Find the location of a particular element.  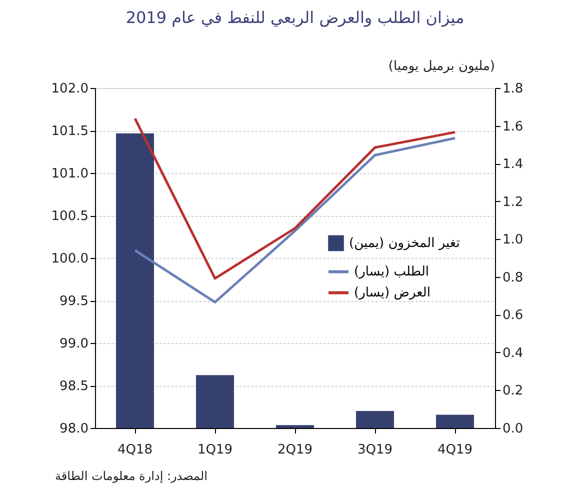

x-tick-label: 2Q19 is located at coordinates (295, 450).